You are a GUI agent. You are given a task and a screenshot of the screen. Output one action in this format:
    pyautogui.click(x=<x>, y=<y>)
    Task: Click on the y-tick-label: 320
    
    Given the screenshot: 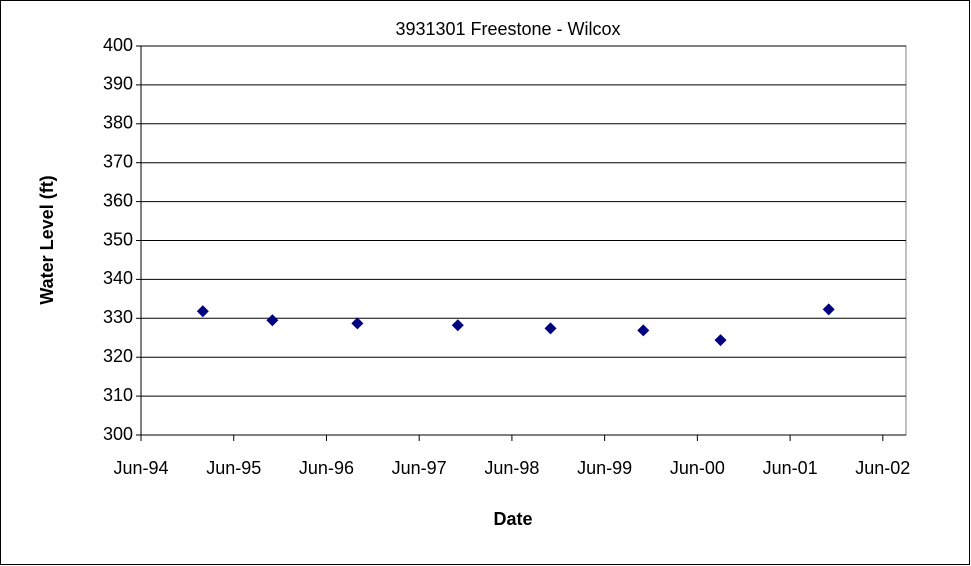 What is the action you would take?
    pyautogui.click(x=118, y=356)
    